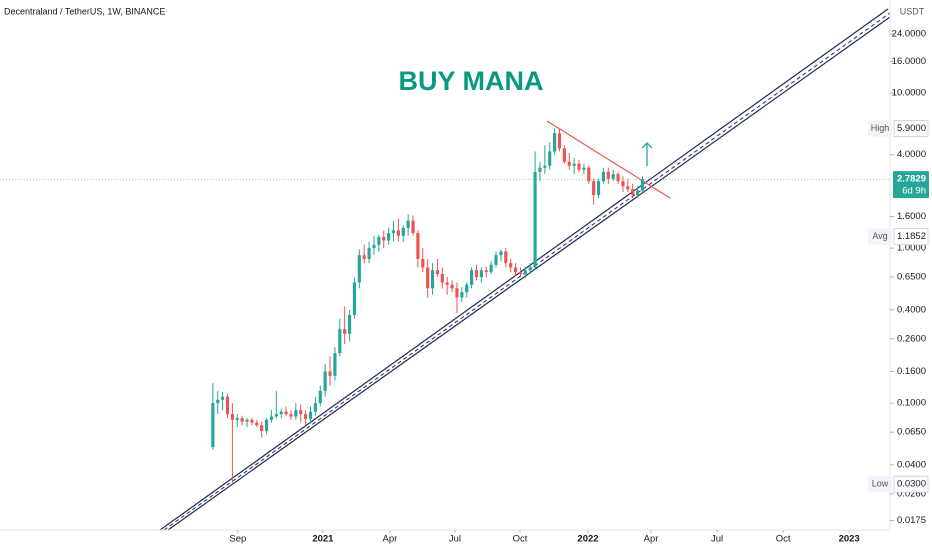 The width and height of the screenshot is (932, 550). What do you see at coordinates (909, 93) in the screenshot?
I see `y-tick-label: 10.0000` at bounding box center [909, 93].